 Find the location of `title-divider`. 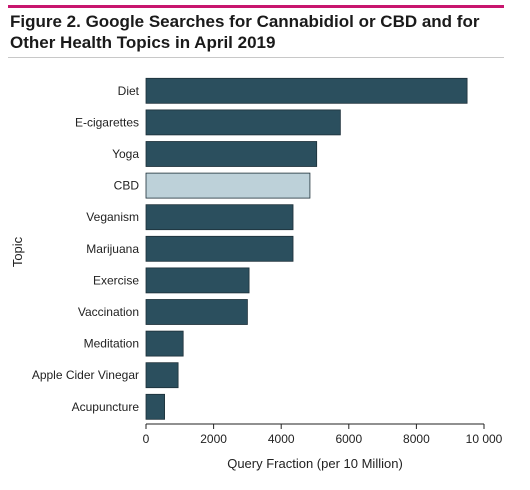

title-divider is located at coordinates (256, 57).